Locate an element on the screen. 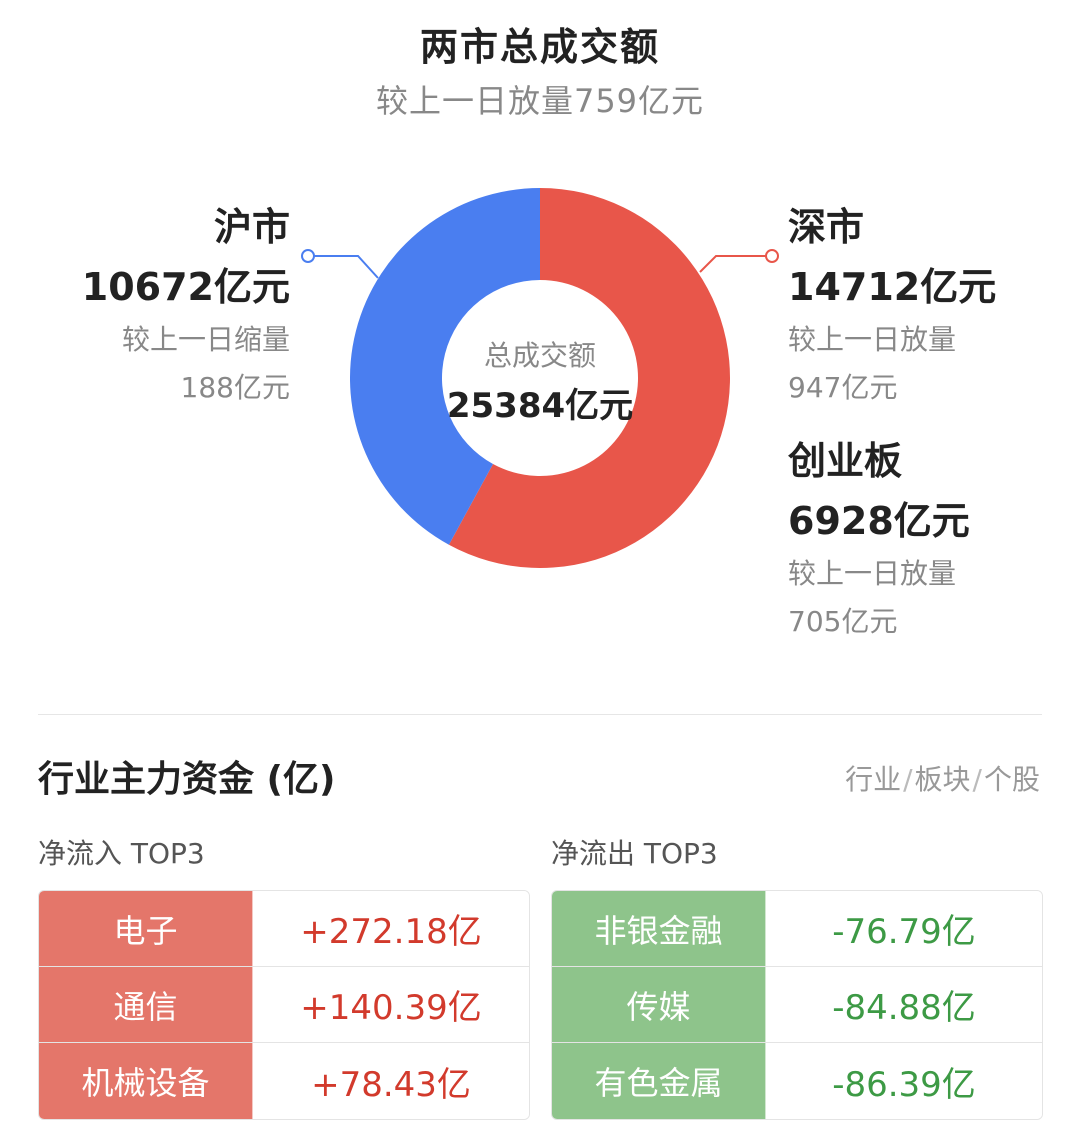 This screenshot has height=1141, width=1080. table-row: 电子 +272.18亿 is located at coordinates (284, 929).